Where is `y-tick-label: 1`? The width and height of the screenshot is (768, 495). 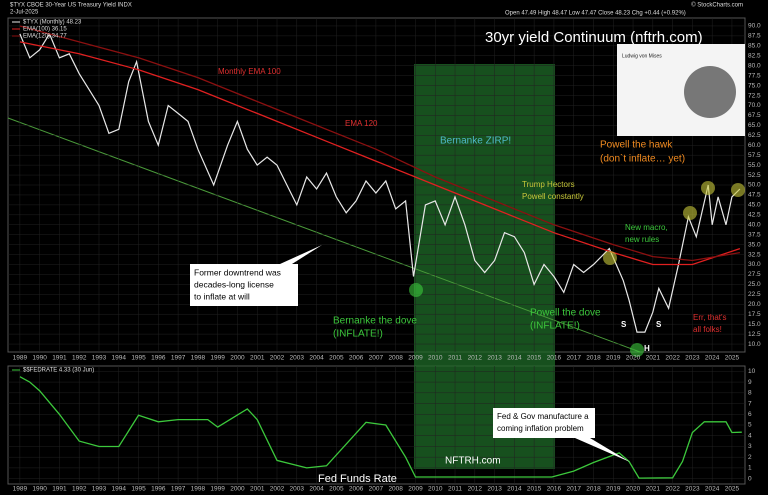 y-tick-label: 1 is located at coordinates (750, 468).